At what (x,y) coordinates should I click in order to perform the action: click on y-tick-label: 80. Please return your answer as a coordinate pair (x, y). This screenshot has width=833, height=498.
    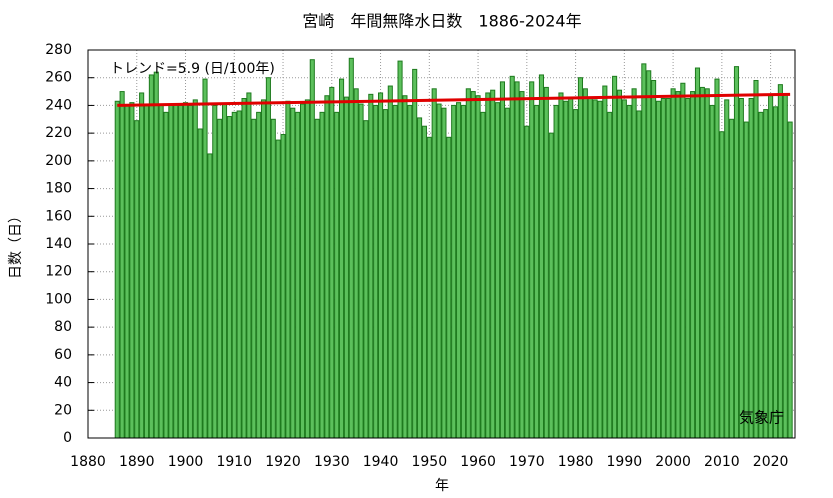
    Looking at the image, I should click on (63, 327).